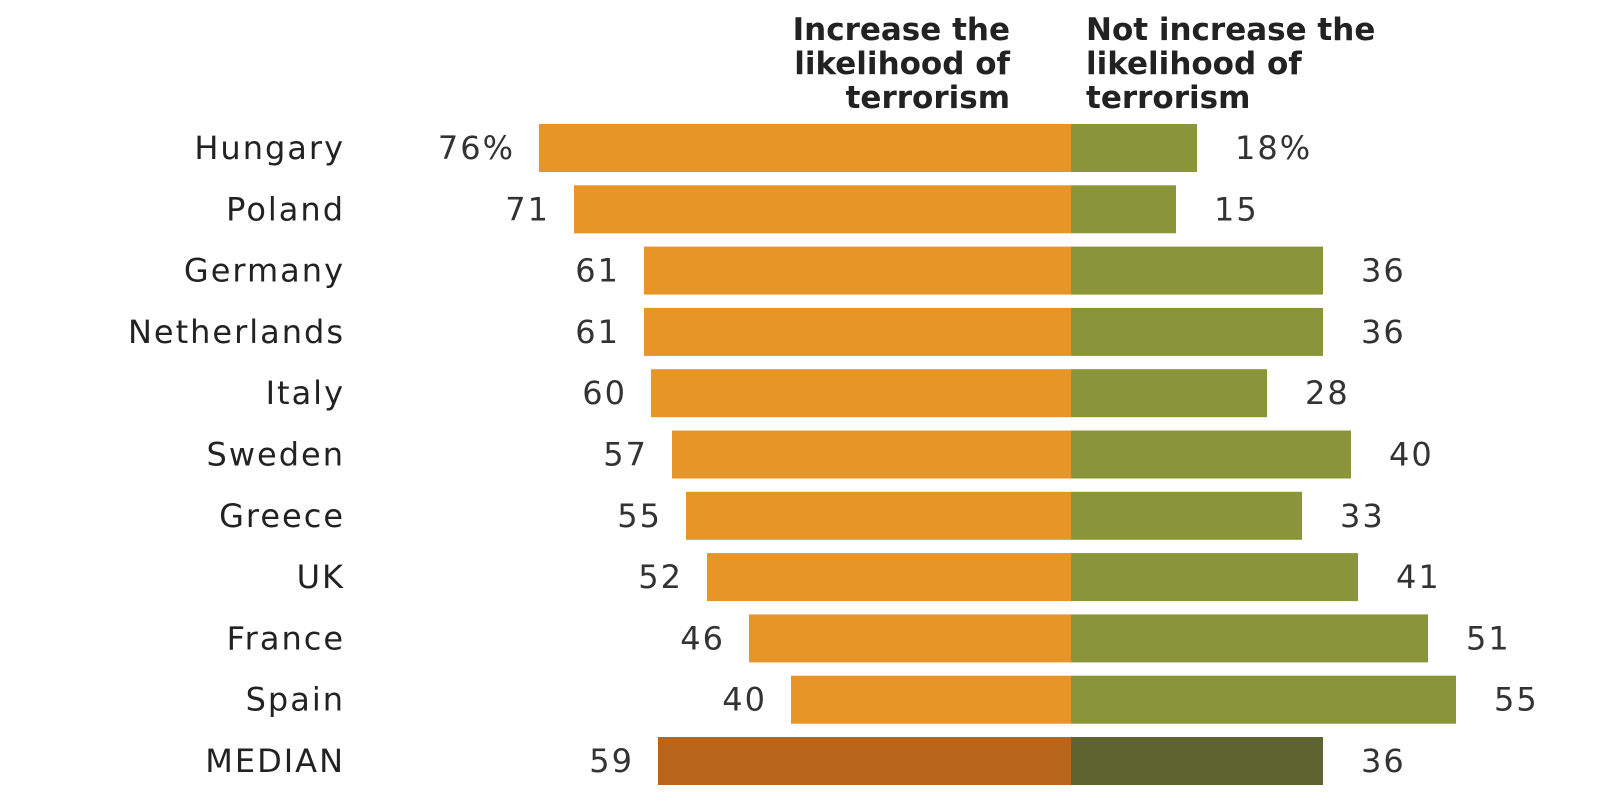 The height and width of the screenshot is (808, 1621). I want to click on bar-not-increase-italy, so click(1169, 393).